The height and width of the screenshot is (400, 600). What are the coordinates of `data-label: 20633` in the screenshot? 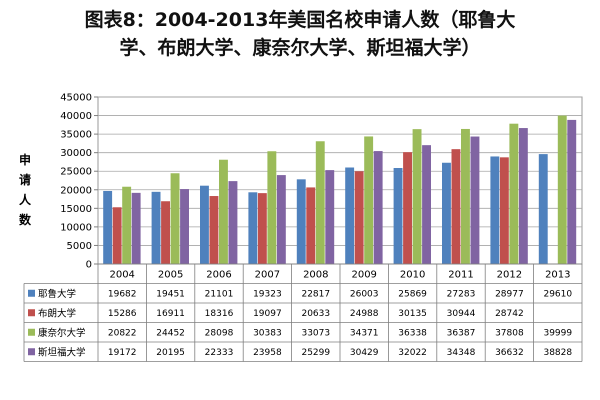 It's located at (315, 314).